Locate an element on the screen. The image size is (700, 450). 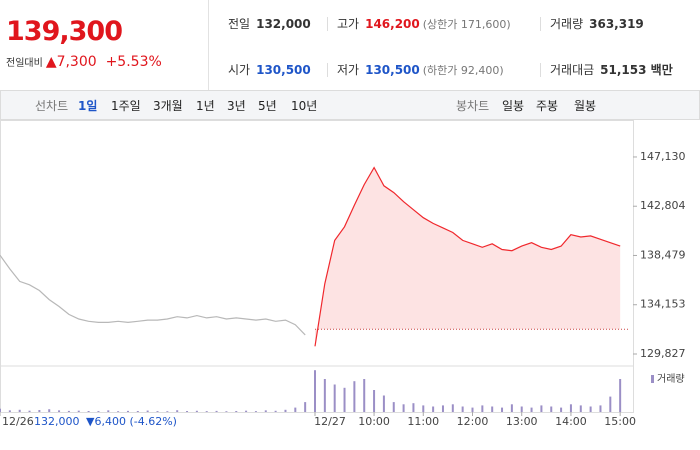
tab-group-label: 선차트 is located at coordinates (52, 106).